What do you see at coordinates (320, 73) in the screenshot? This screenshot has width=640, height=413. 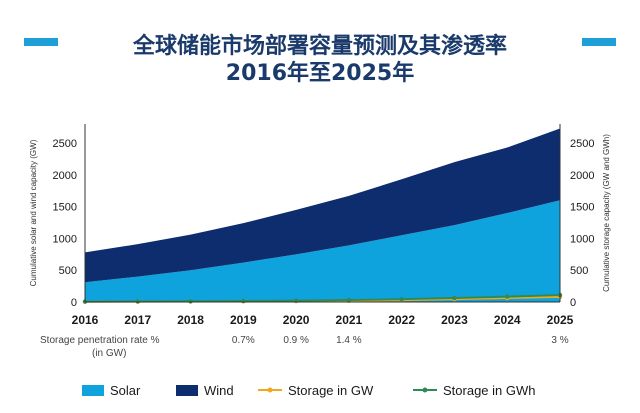 I see `chart-subtitle: 2016年至2025年` at bounding box center [320, 73].